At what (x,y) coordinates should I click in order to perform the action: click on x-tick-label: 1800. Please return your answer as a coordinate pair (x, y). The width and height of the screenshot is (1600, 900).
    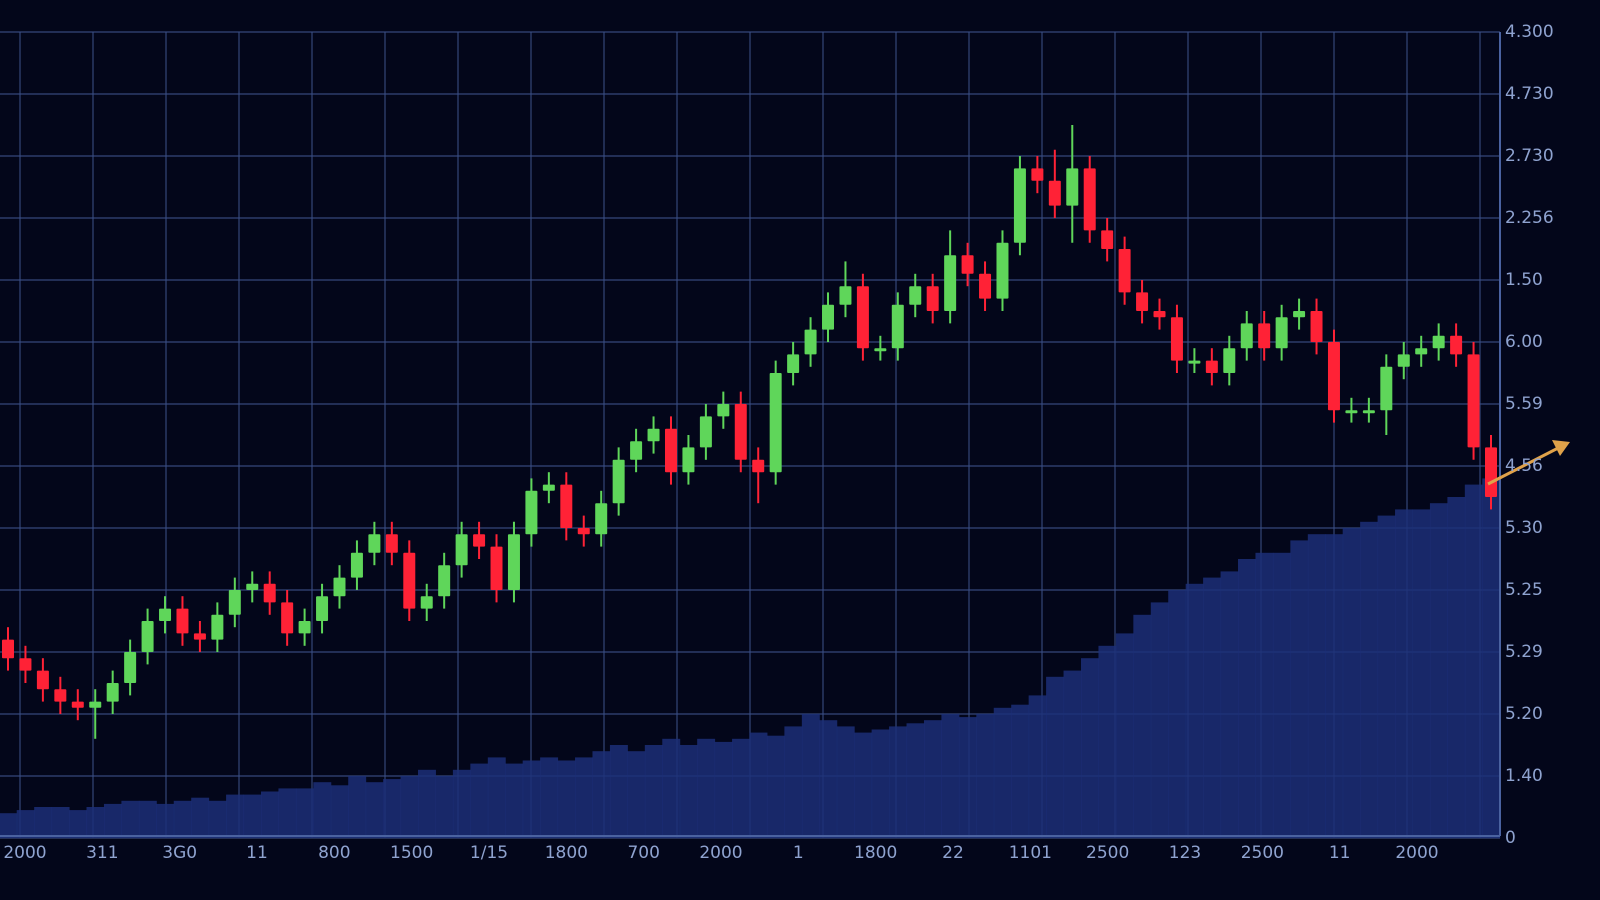
    Looking at the image, I should click on (566, 853).